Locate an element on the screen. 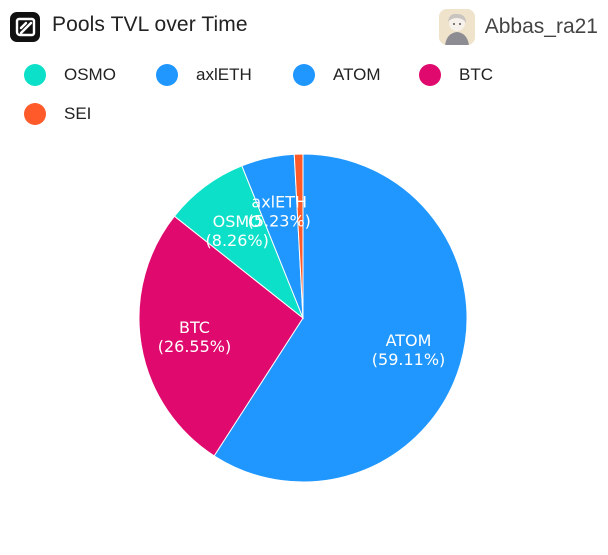  legend-item-atom: ATOM is located at coordinates (337, 75).